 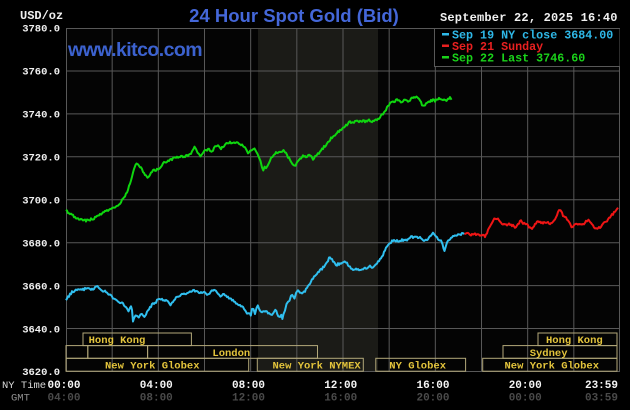 I want to click on svg-text: 23:59, so click(x=601, y=386).